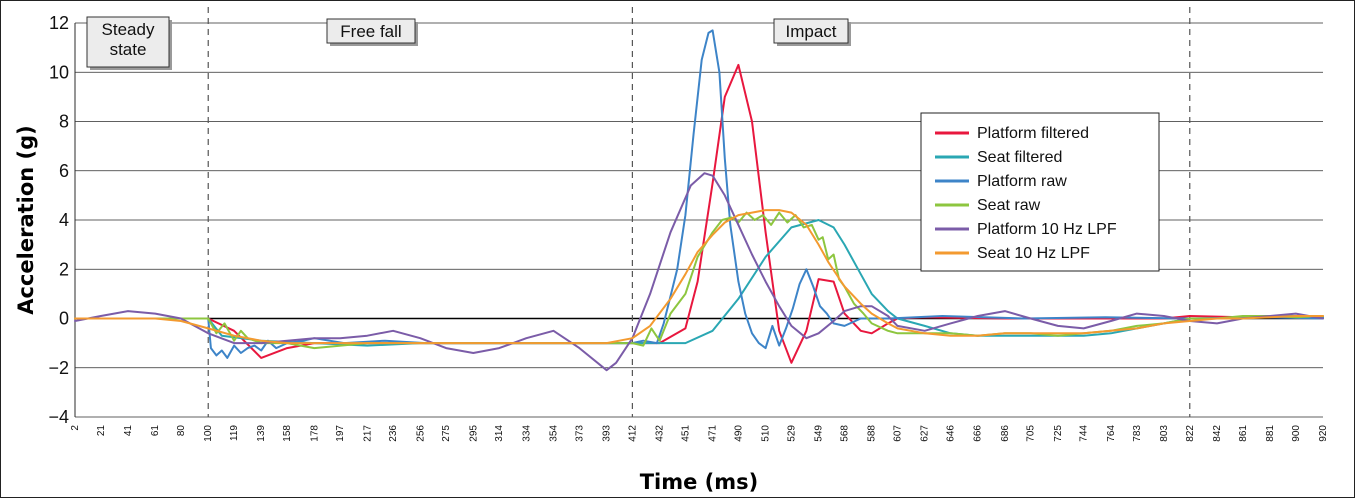  Describe the element at coordinates (1005, 433) in the screenshot. I see `x-tick-label: 686` at that location.